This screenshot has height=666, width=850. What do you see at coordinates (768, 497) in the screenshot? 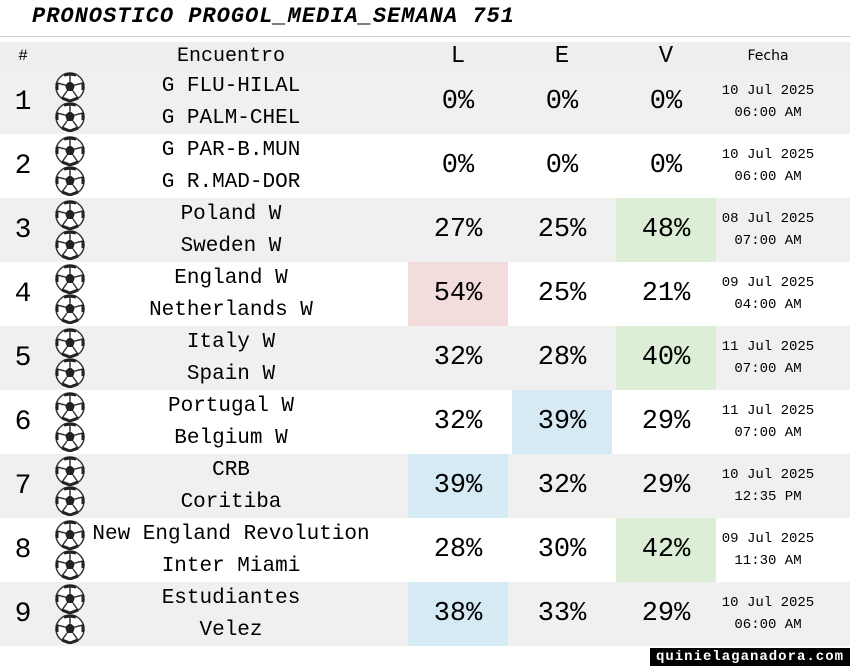
I see `match-time: 12:35 PM` at bounding box center [768, 497].